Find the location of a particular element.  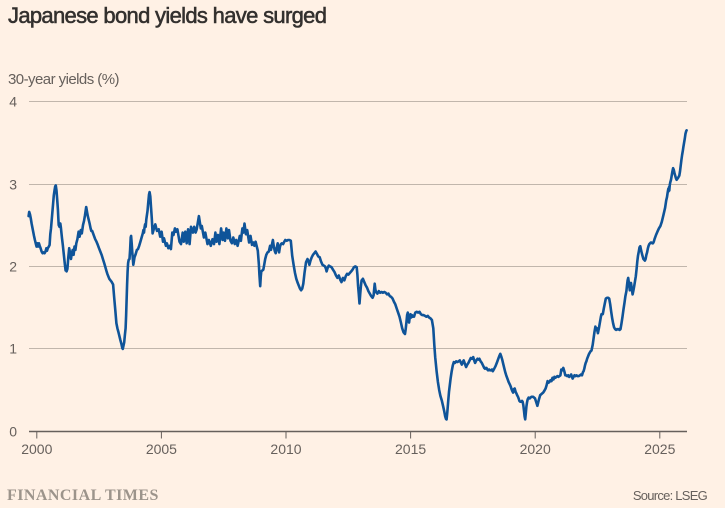

svg-text: 2010 is located at coordinates (285, 449).